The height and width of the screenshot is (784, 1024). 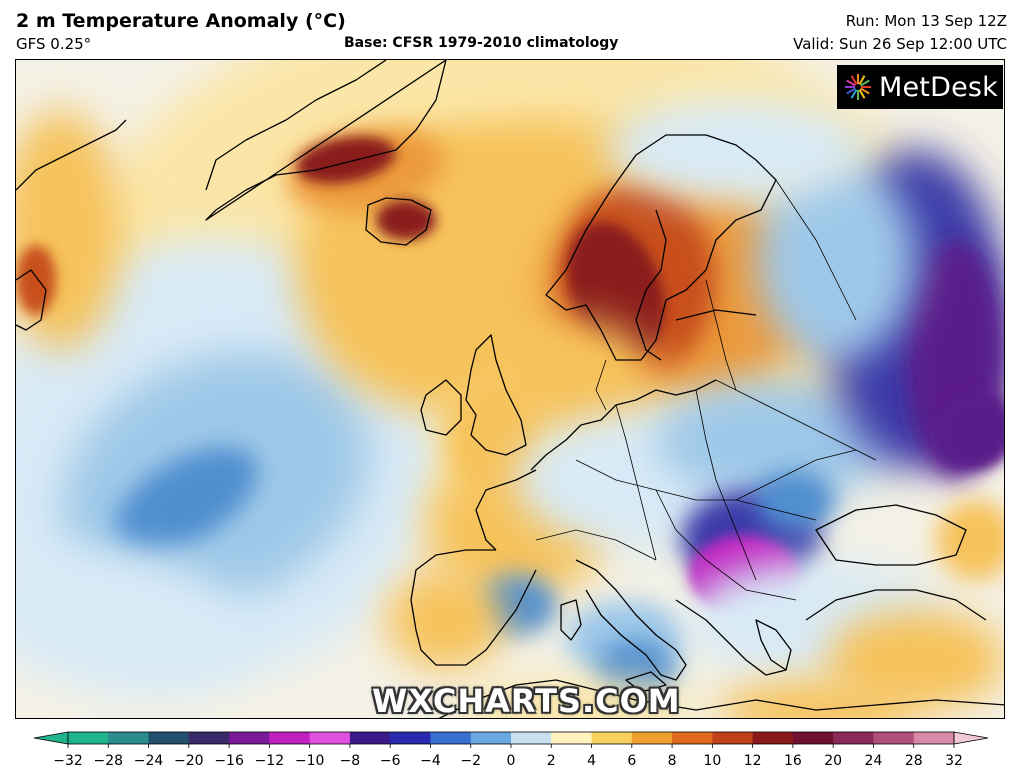 I want to click on colorbar-tick-label: 0, so click(x=511, y=761).